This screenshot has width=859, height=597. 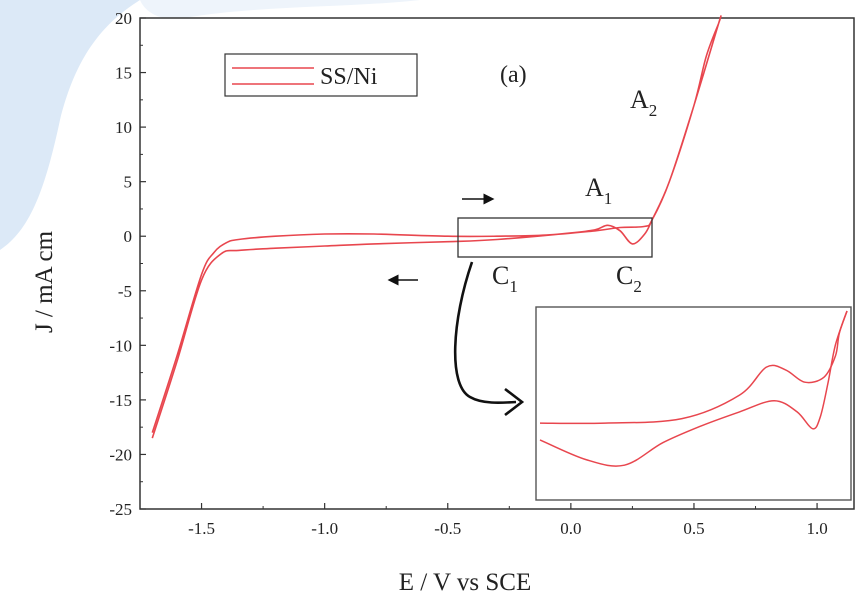 I want to click on y-tick-label: -5, so click(x=125, y=291).